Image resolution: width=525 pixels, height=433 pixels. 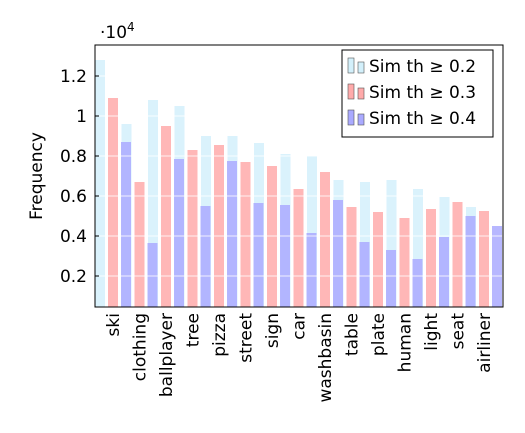 I want to click on x-tick-label: street, so click(x=247, y=338).